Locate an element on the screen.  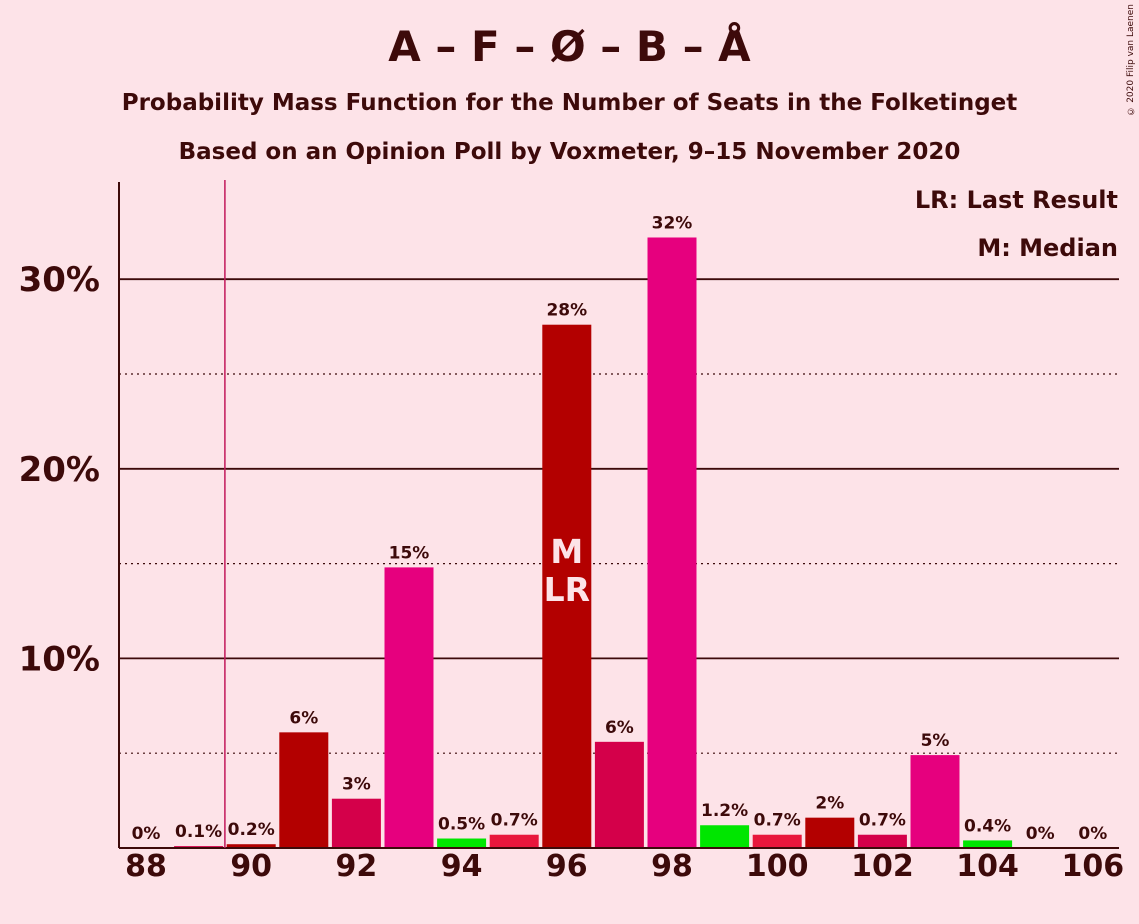
data-label-seat-98: 32% is located at coordinates (672, 223).